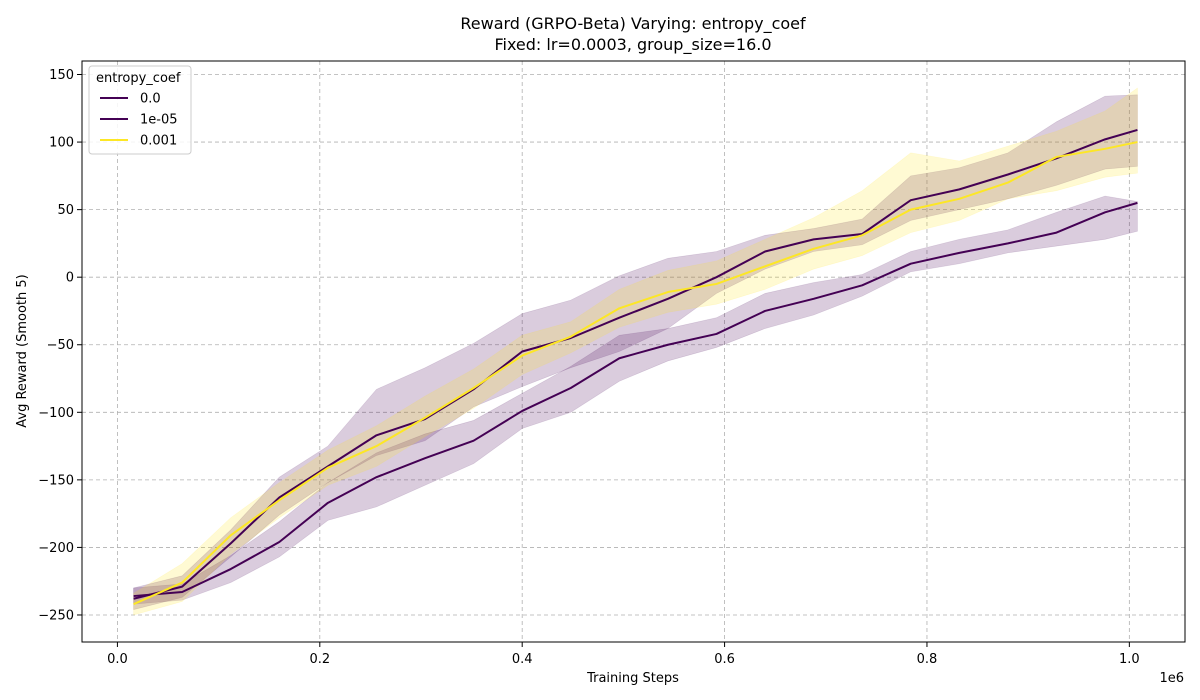 This screenshot has height=700, width=1200. I want to click on x-tick-label: 0.6, so click(724, 659).